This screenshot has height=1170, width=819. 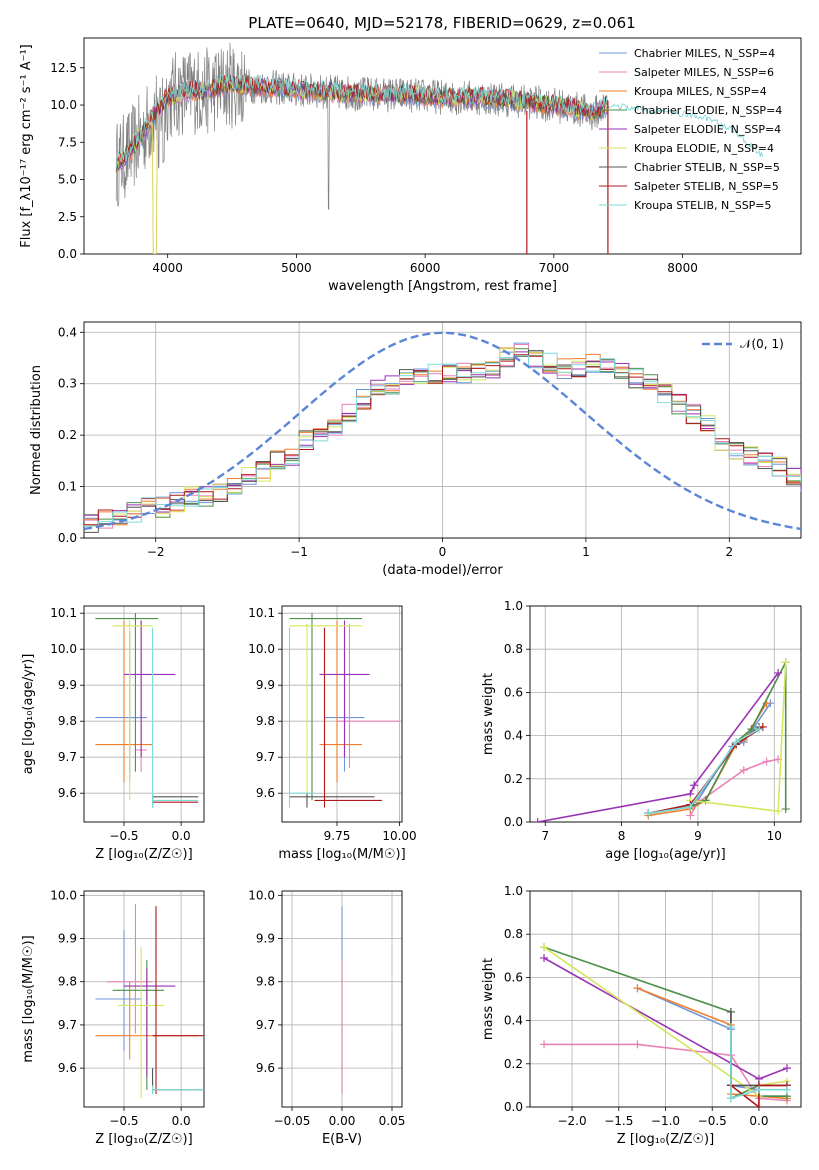 I want to click on legend-label: Chabrier ELODIE, N_SSP=4, so click(x=708, y=110).